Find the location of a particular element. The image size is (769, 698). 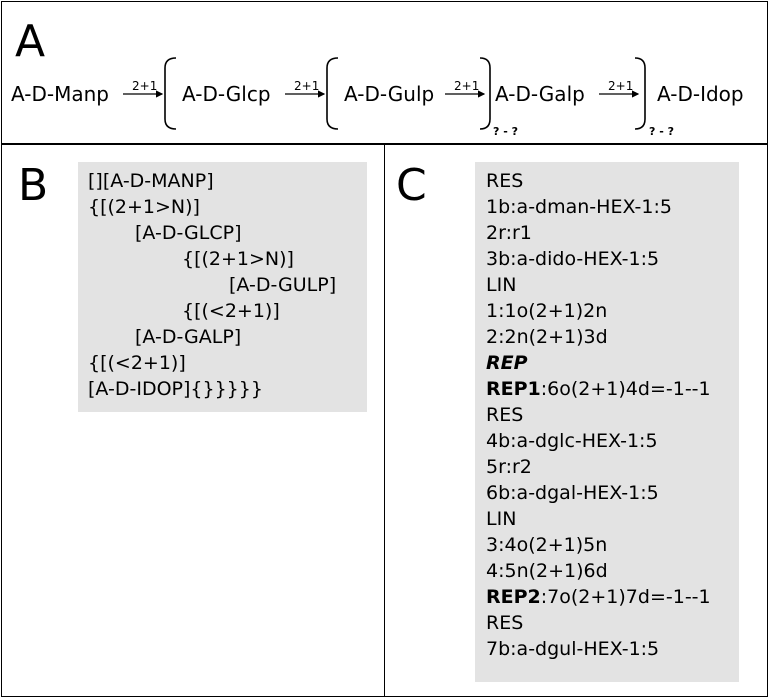

panel-c-code-line: 4:5n(2+1)6d is located at coordinates (607, 571).